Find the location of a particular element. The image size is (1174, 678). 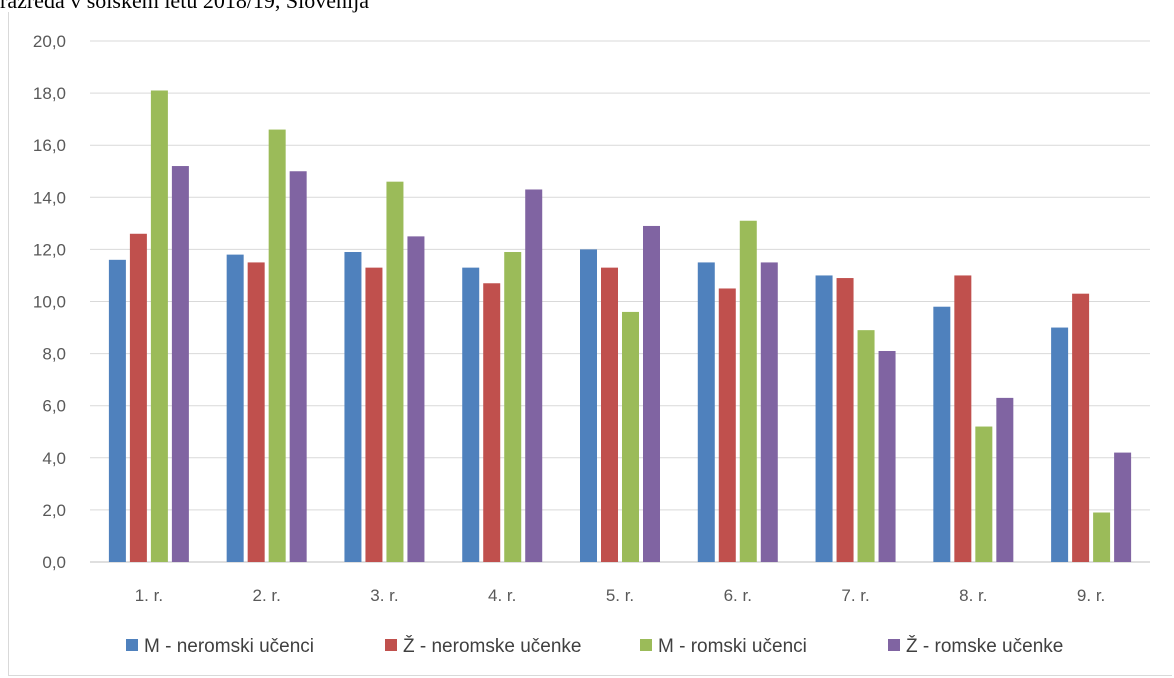

legend-label: Ž - romske učenke is located at coordinates (984, 646).